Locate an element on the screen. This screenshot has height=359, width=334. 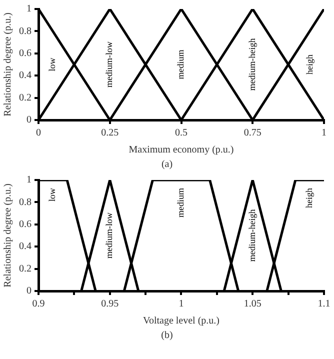
x-tick-label: 0.5 is located at coordinates (181, 133).